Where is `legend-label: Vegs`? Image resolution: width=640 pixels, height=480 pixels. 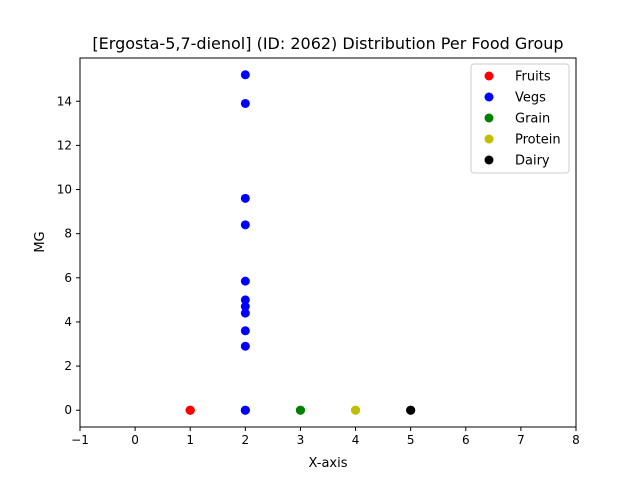
legend-label: Vegs is located at coordinates (530, 98).